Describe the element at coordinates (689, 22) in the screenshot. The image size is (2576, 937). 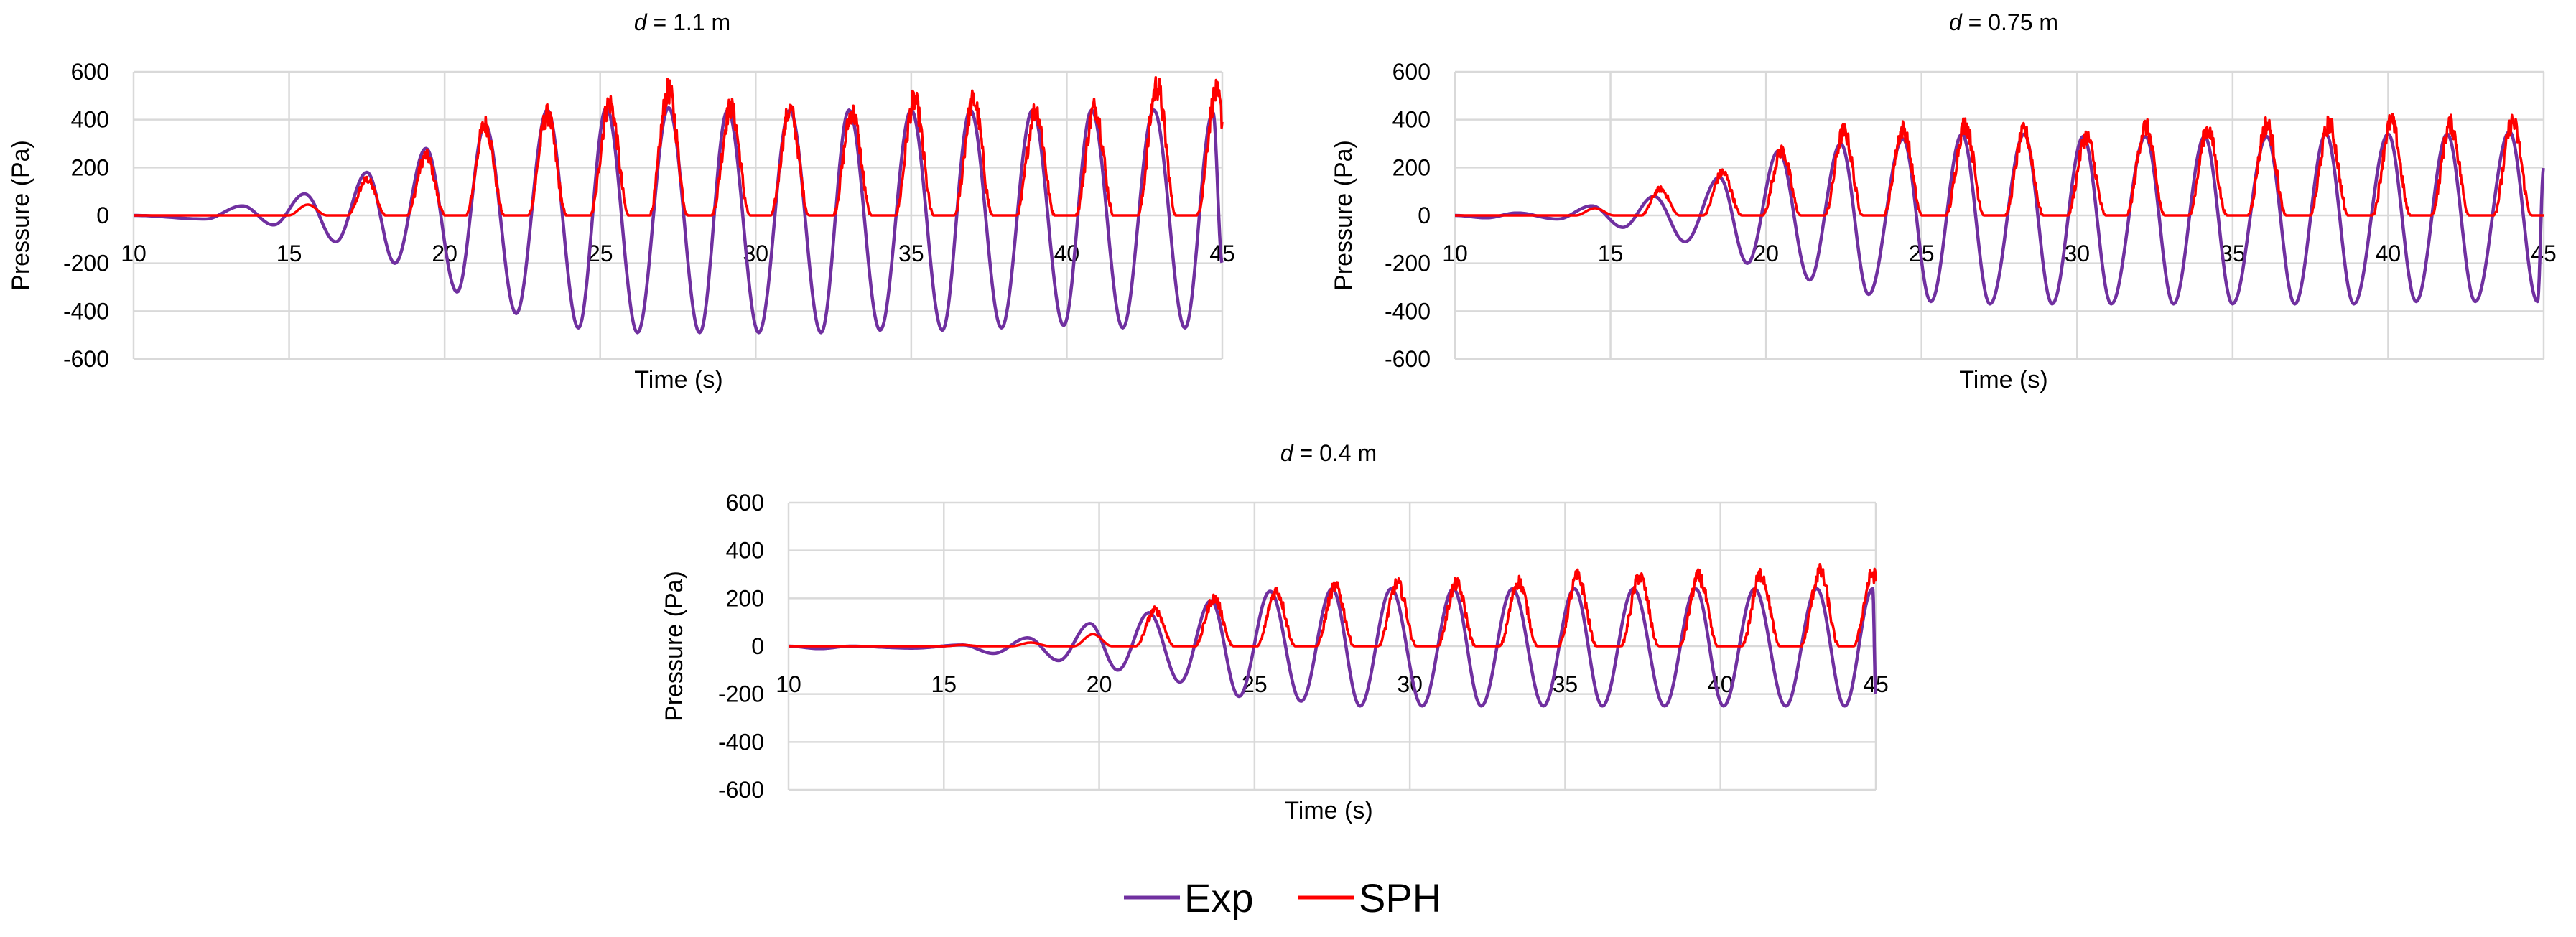
I see `chart-title-text: = 1.1 m` at that location.